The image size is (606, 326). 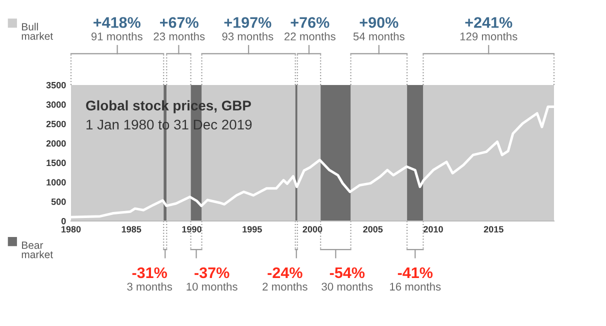 I want to click on y-tick-label: 2000, so click(x=56, y=143).